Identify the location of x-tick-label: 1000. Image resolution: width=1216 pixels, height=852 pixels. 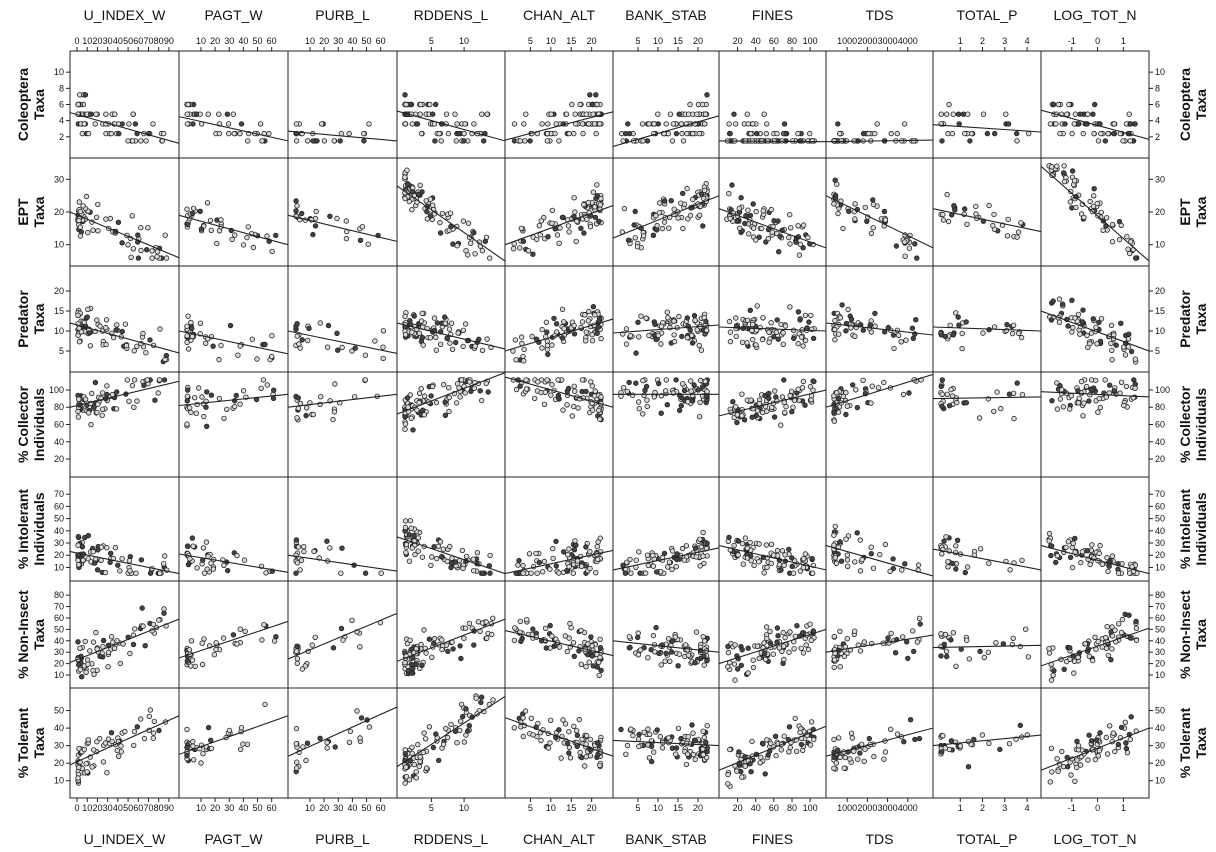
(847, 808).